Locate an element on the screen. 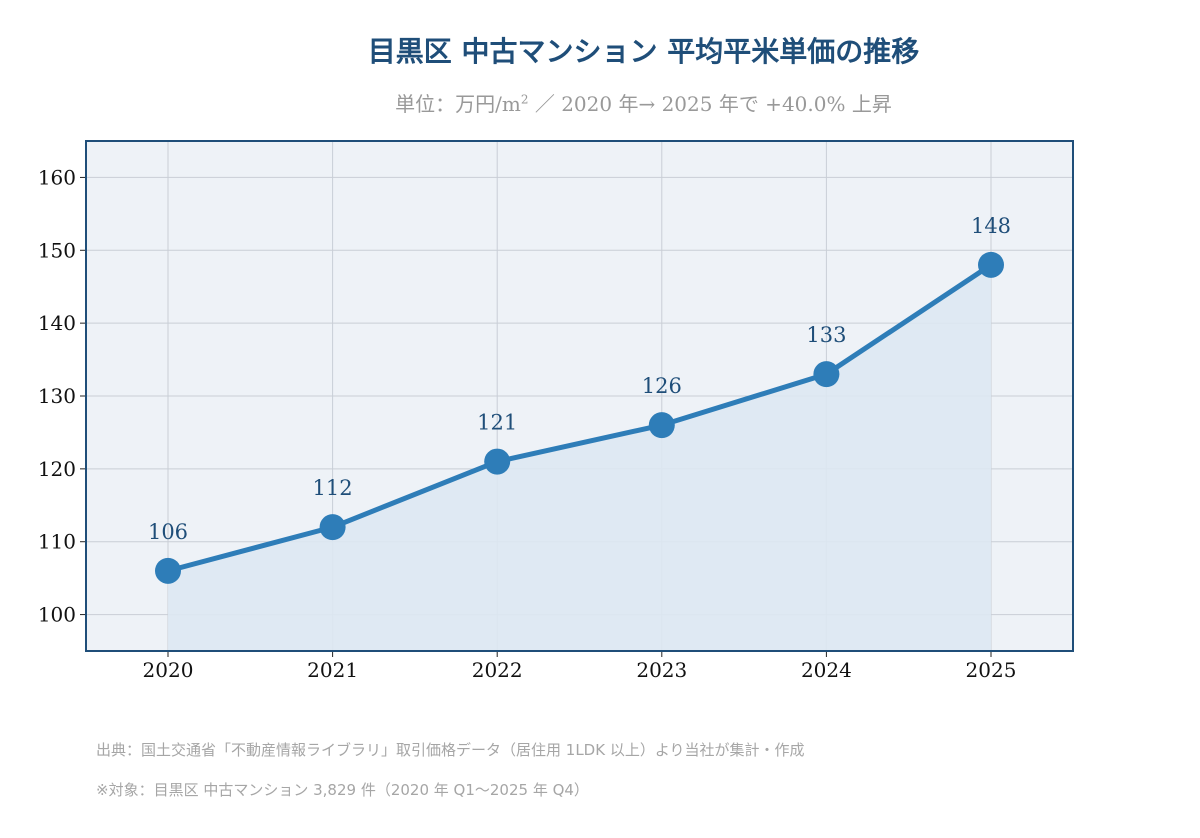 The height and width of the screenshot is (838, 1200). y-tick-label: 100 is located at coordinates (57, 615).